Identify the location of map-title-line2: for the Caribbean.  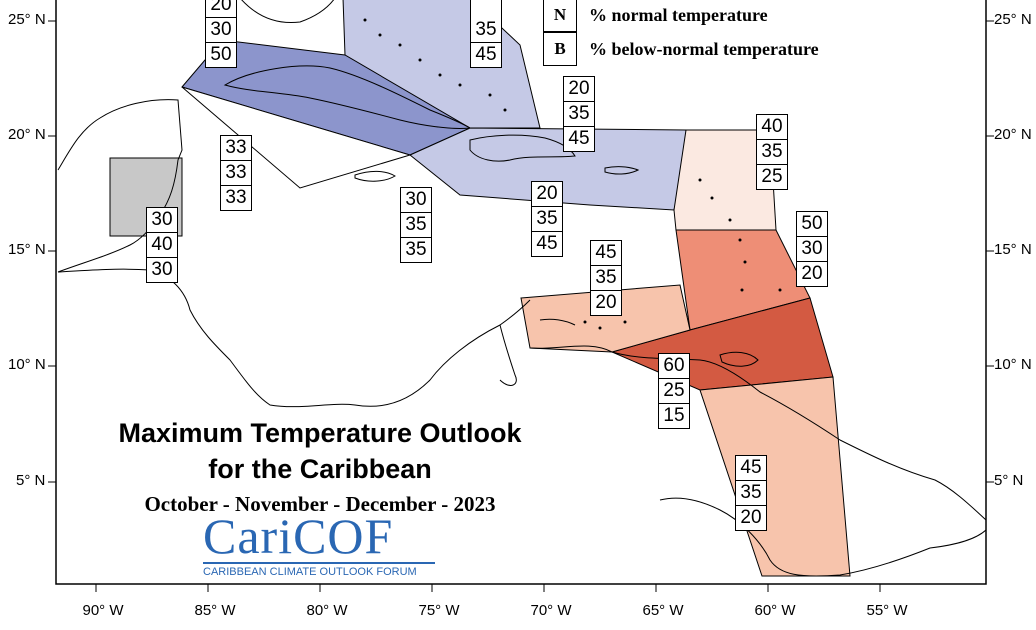
(320, 469).